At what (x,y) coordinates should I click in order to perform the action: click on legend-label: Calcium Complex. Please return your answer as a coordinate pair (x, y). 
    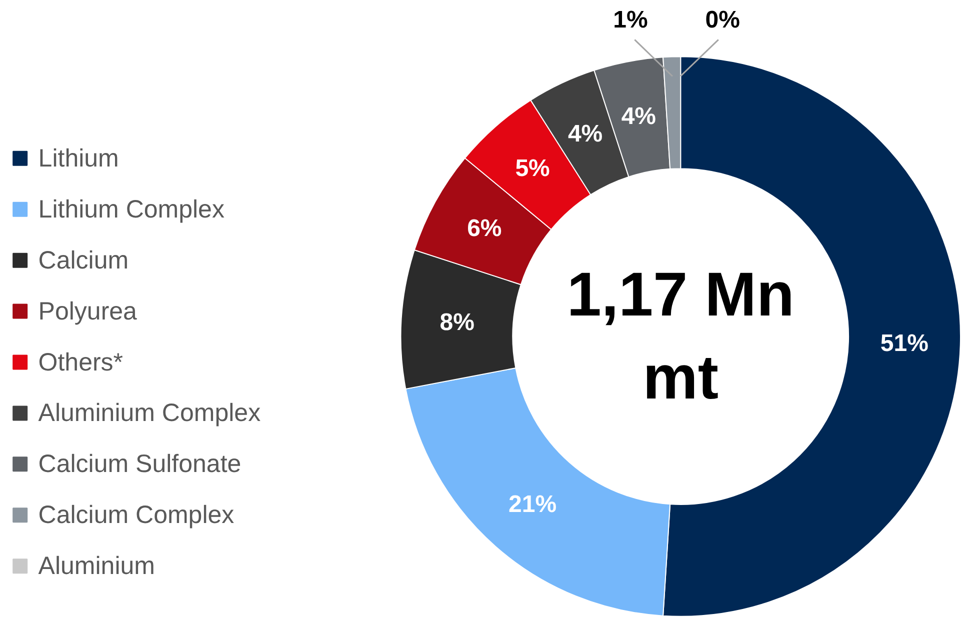
    Looking at the image, I should click on (136, 515).